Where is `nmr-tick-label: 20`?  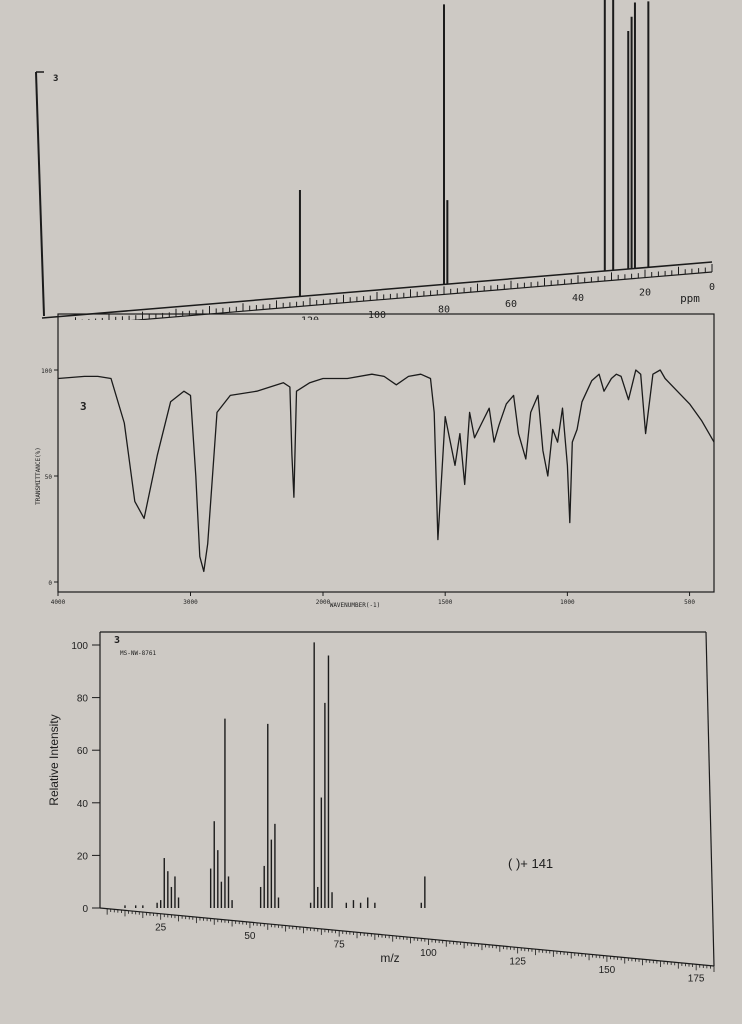
nmr-tick-label: 20 is located at coordinates (645, 293).